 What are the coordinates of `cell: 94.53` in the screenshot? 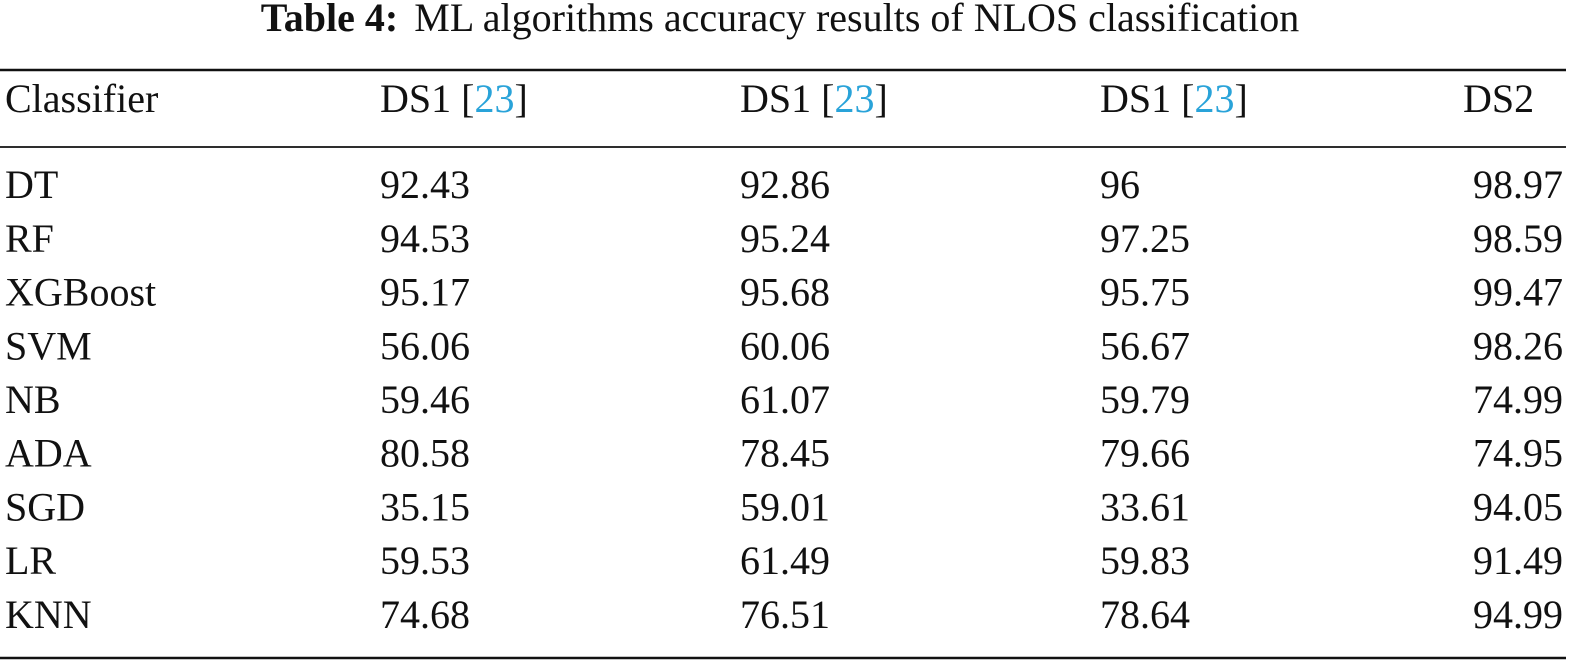 It's located at (425, 238).